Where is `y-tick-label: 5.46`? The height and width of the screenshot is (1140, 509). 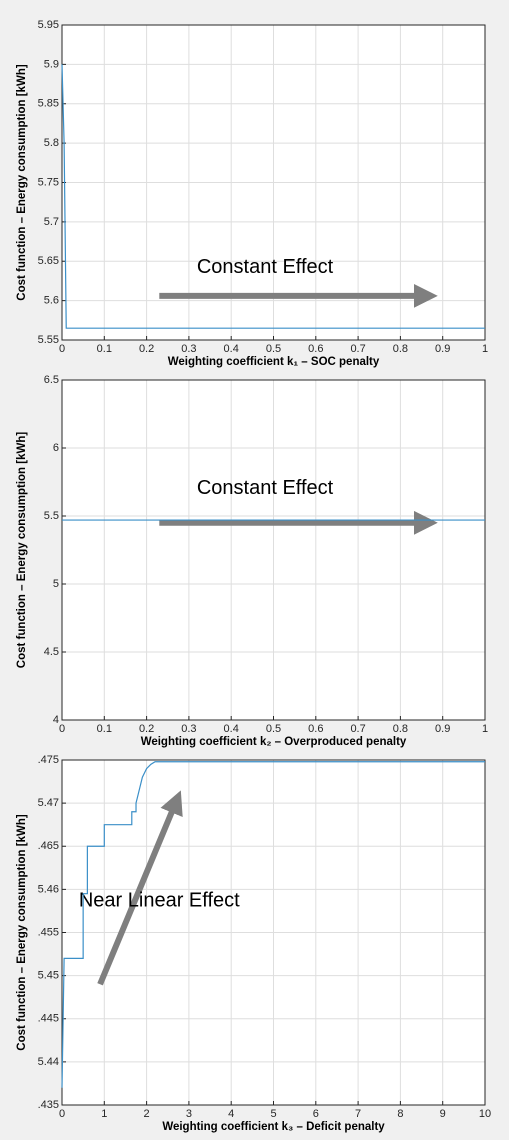
y-tick-label: 5.46 is located at coordinates (48, 889).